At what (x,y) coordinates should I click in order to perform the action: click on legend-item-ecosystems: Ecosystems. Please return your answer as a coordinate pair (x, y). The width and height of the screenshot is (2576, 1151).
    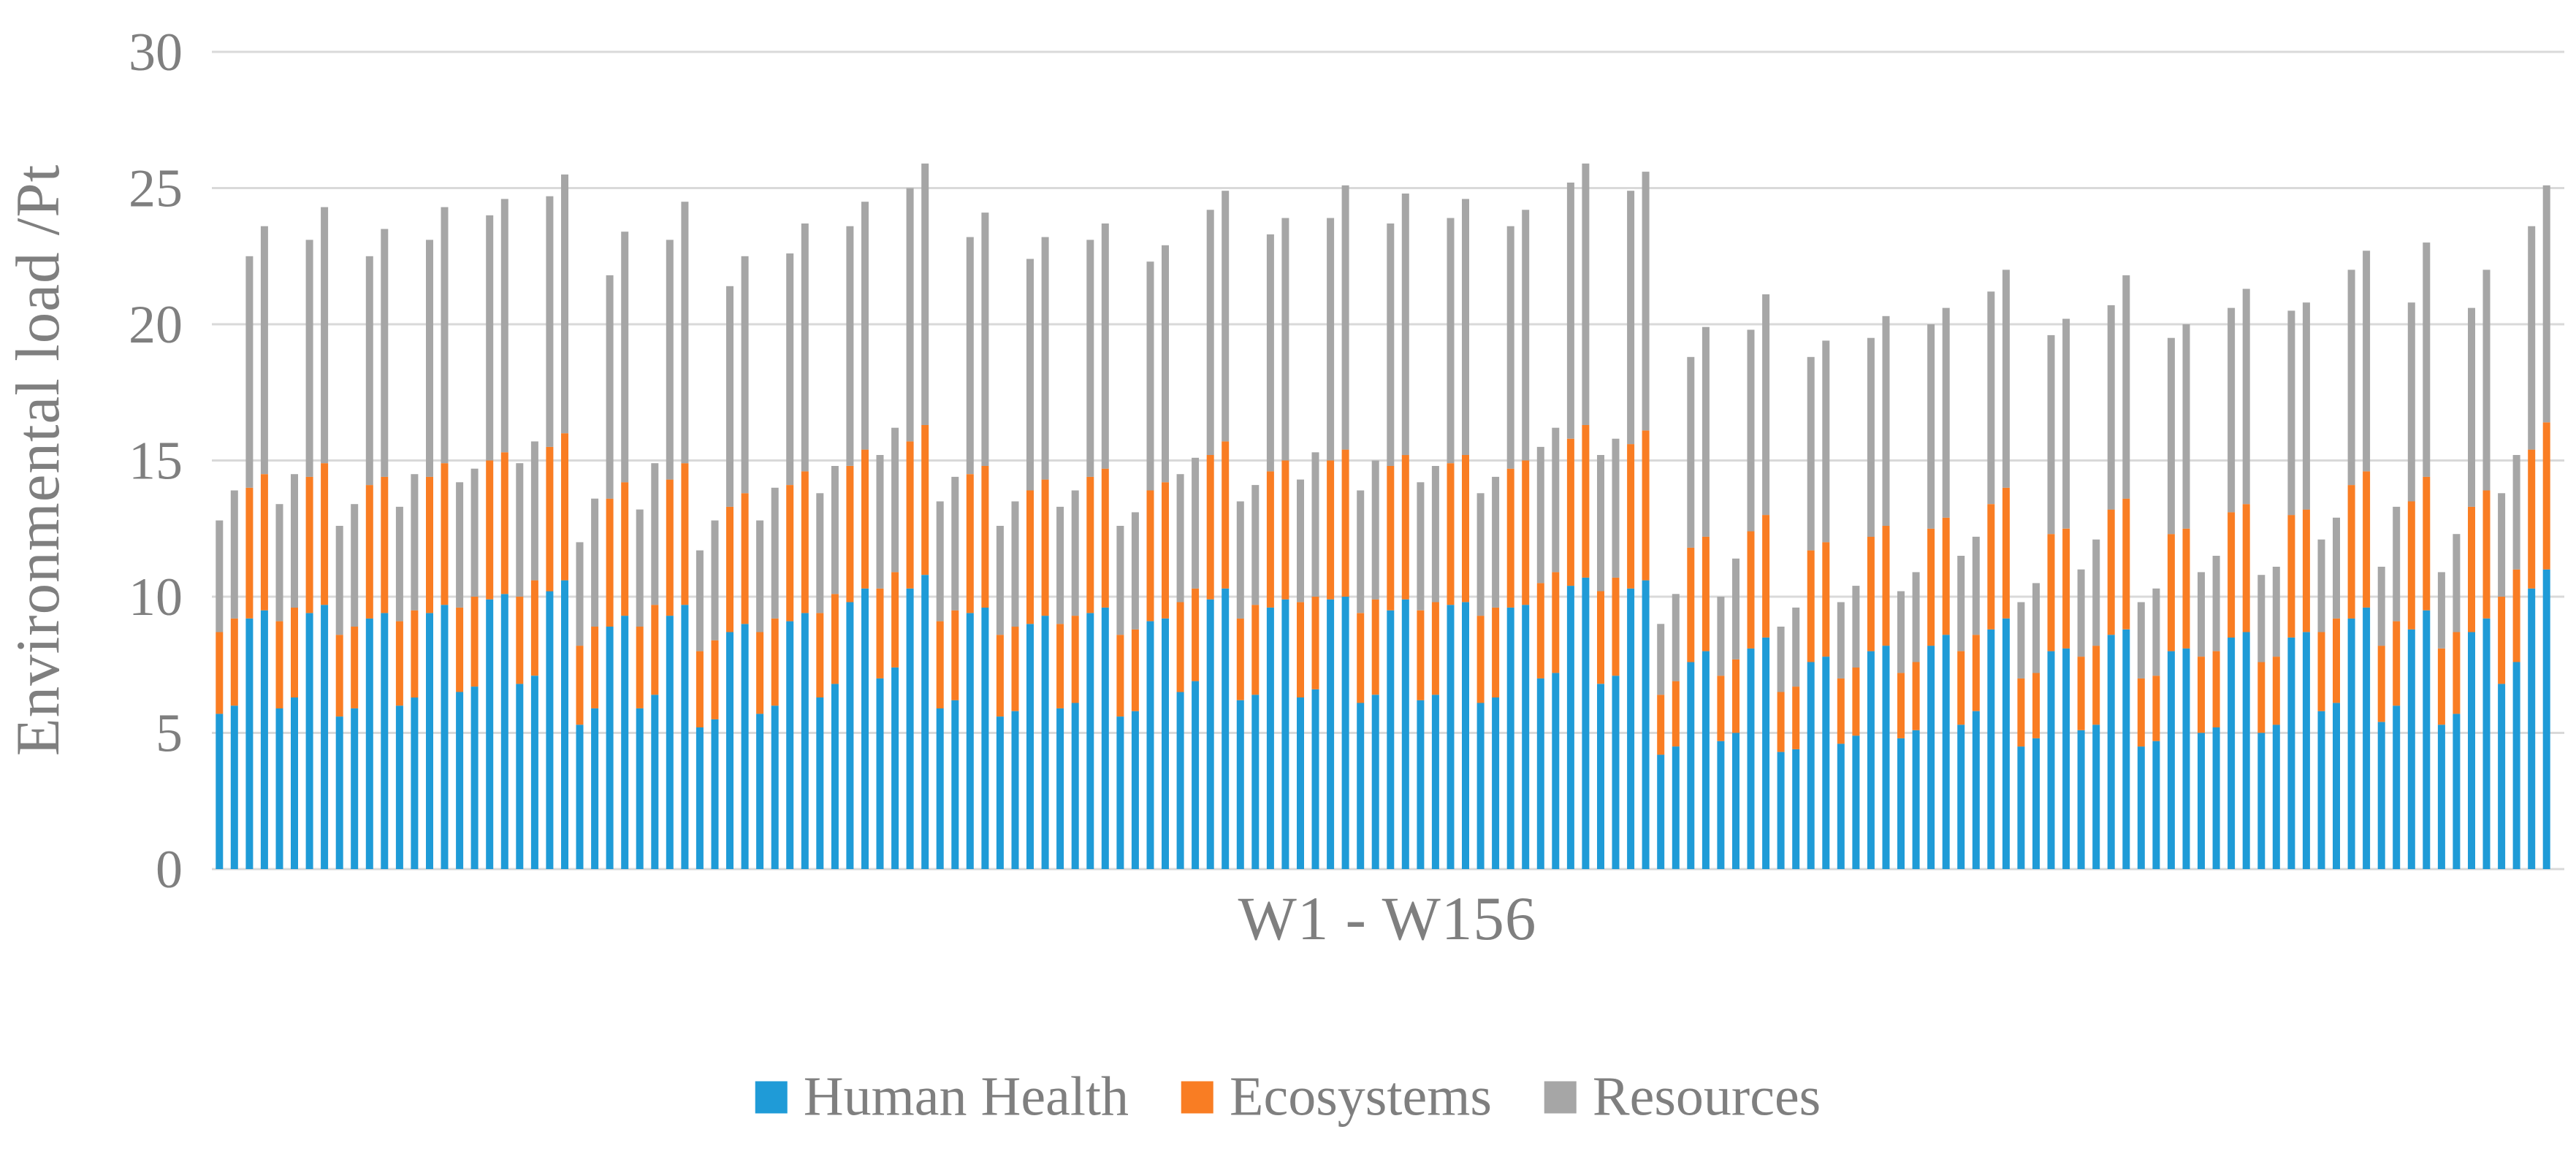
    Looking at the image, I should click on (1336, 1097).